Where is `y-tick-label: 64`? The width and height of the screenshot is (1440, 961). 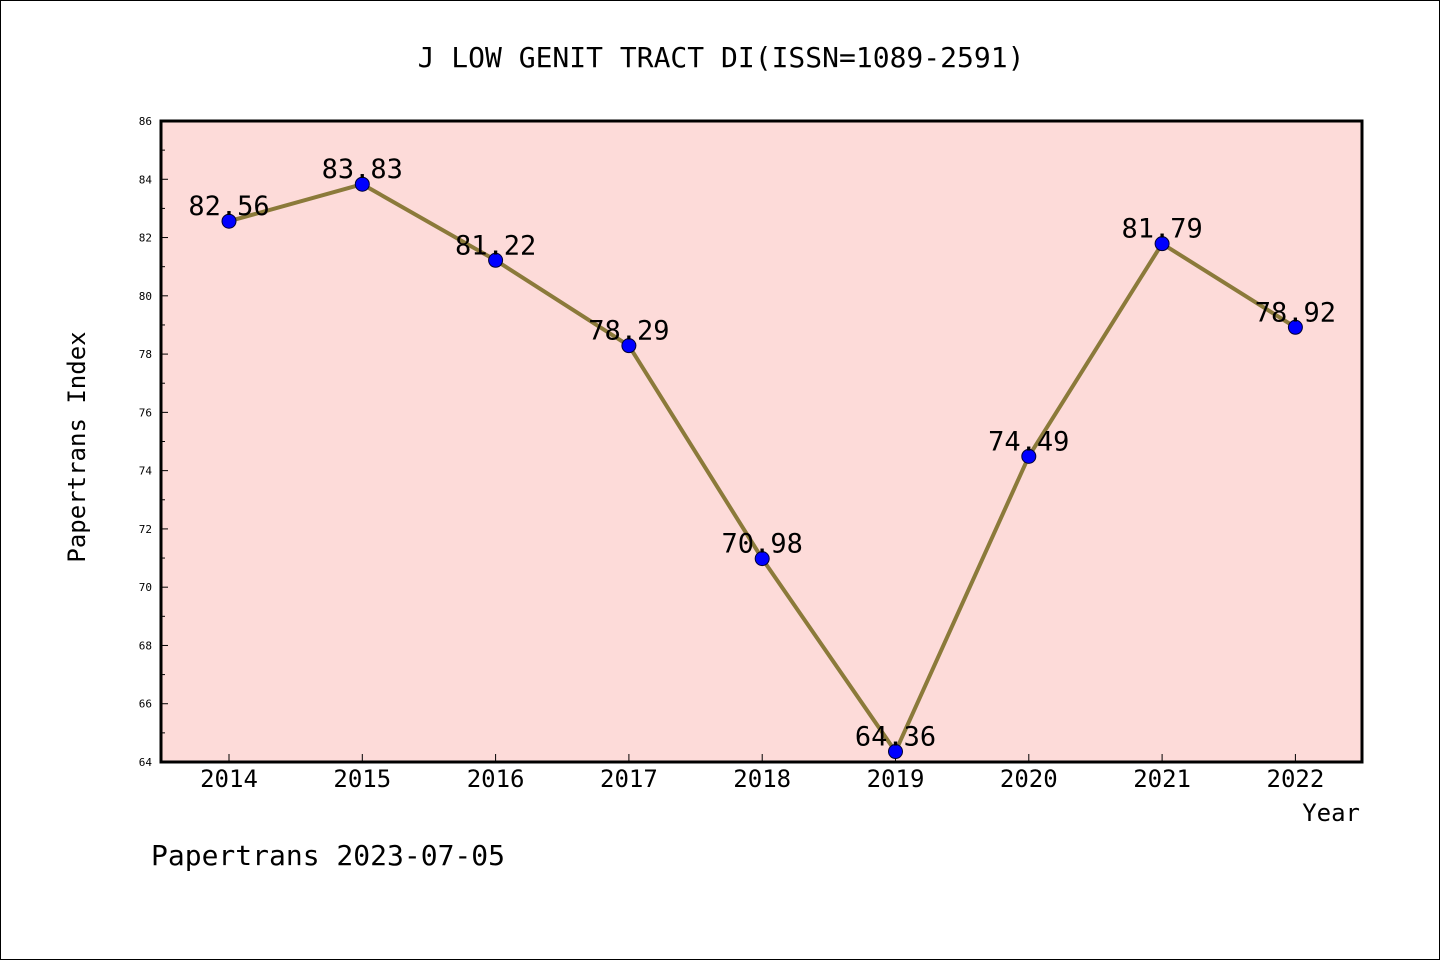 y-tick-label: 64 is located at coordinates (146, 762).